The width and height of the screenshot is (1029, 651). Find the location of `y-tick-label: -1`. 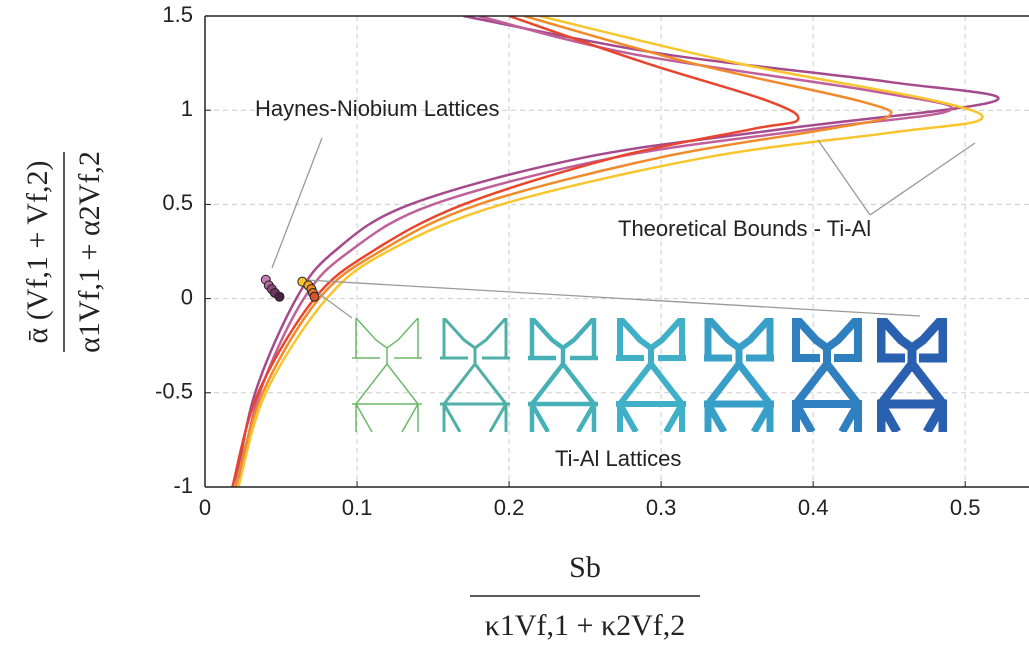

y-tick-label: -1 is located at coordinates (183, 485).